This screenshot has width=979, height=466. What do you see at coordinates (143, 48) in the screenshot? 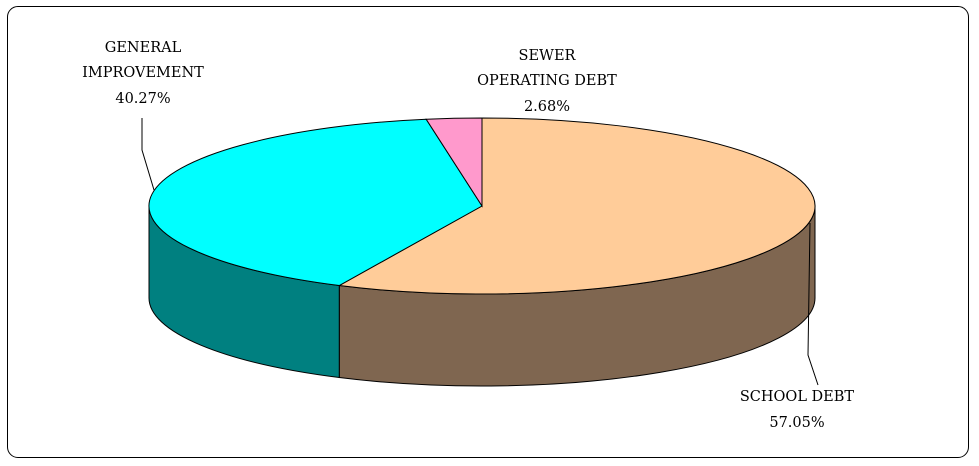
I see `label-general-line1: GENERAL` at bounding box center [143, 48].